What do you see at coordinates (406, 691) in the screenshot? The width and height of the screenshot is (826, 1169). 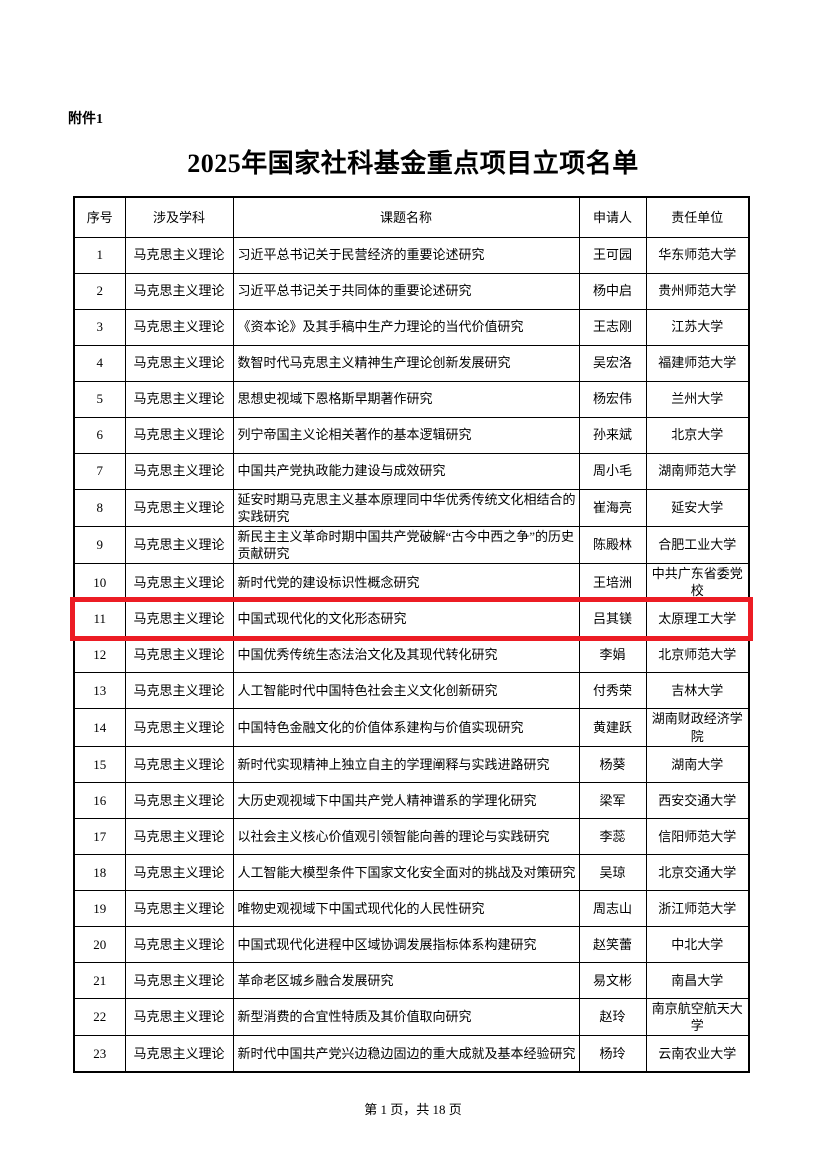 I see `cell-title: 人工智能时代中国特色社会主义文化创新研究` at bounding box center [406, 691].